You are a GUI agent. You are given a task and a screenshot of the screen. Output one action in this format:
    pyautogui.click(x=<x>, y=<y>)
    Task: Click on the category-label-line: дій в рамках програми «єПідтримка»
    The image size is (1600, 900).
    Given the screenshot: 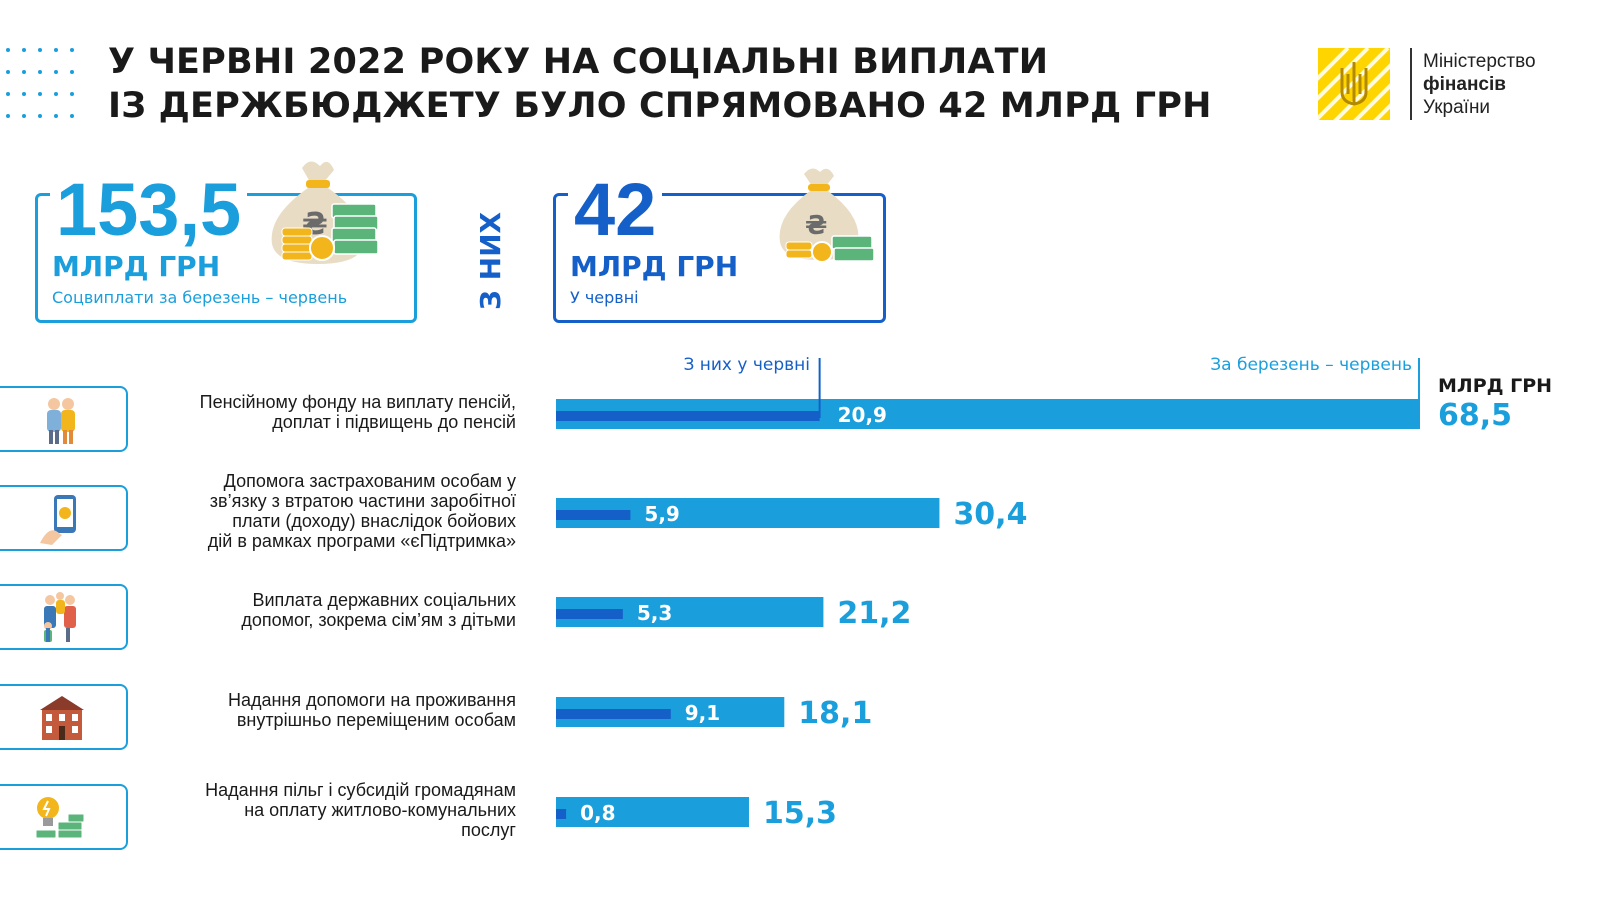 What is the action you would take?
    pyautogui.click(x=361, y=541)
    